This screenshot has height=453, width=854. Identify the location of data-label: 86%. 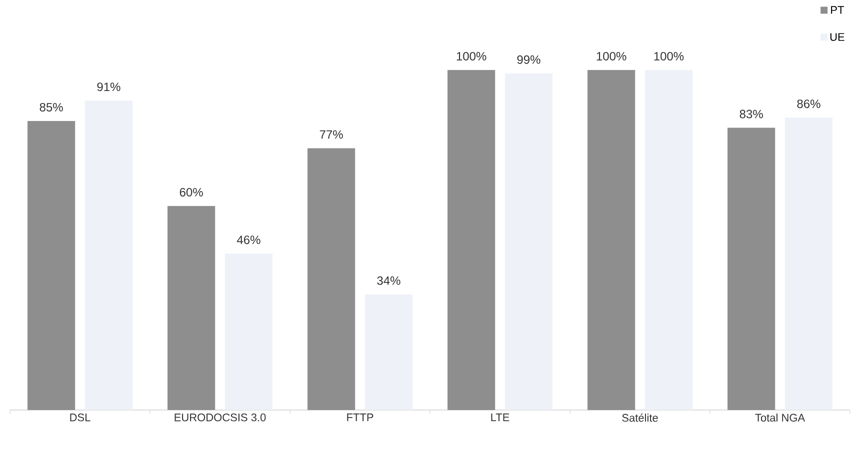
(808, 104).